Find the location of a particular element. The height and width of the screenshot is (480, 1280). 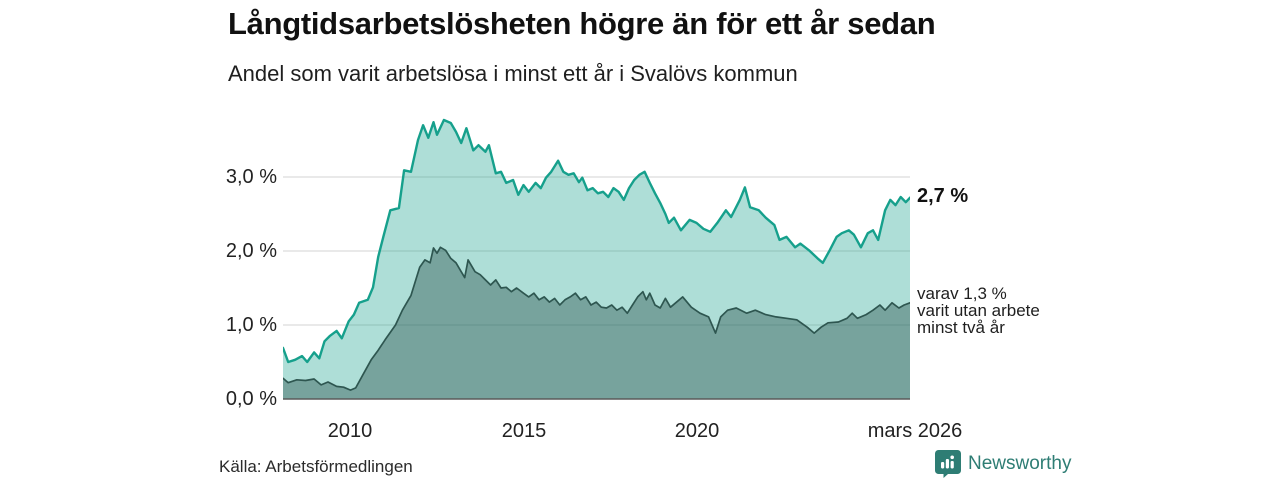

series-two-years-line is located at coordinates (596, 318).